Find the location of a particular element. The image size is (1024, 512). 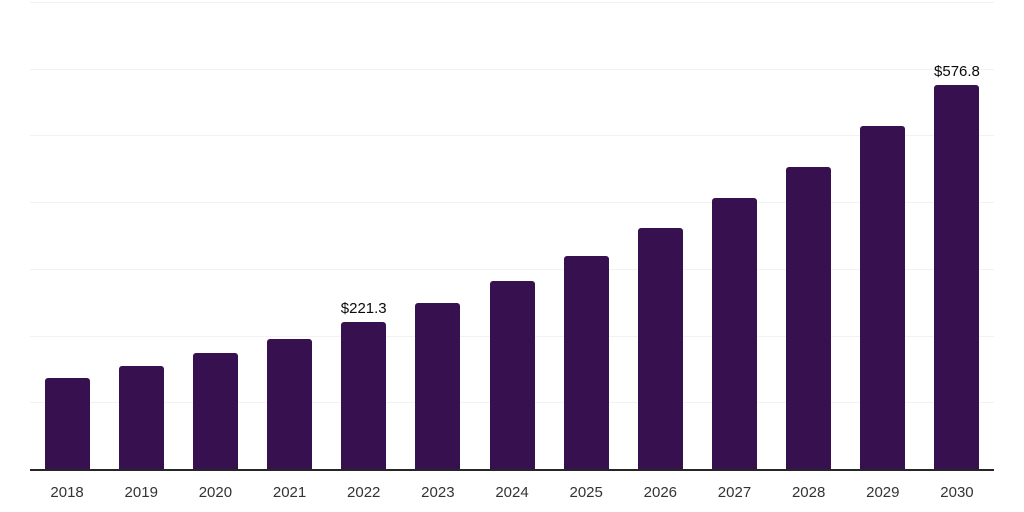

x-tick-label-2030: 2030 is located at coordinates (957, 492).